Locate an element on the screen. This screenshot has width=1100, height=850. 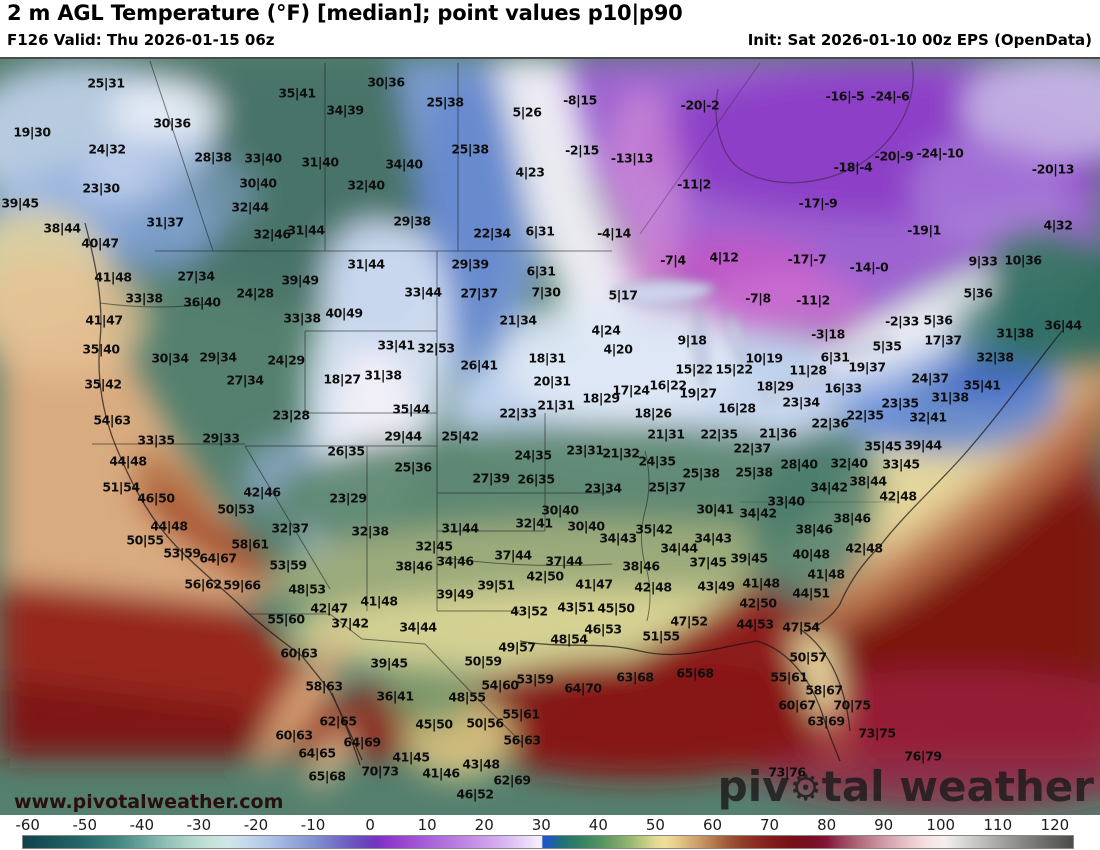
colorbar-tick: 30 is located at coordinates (541, 825).